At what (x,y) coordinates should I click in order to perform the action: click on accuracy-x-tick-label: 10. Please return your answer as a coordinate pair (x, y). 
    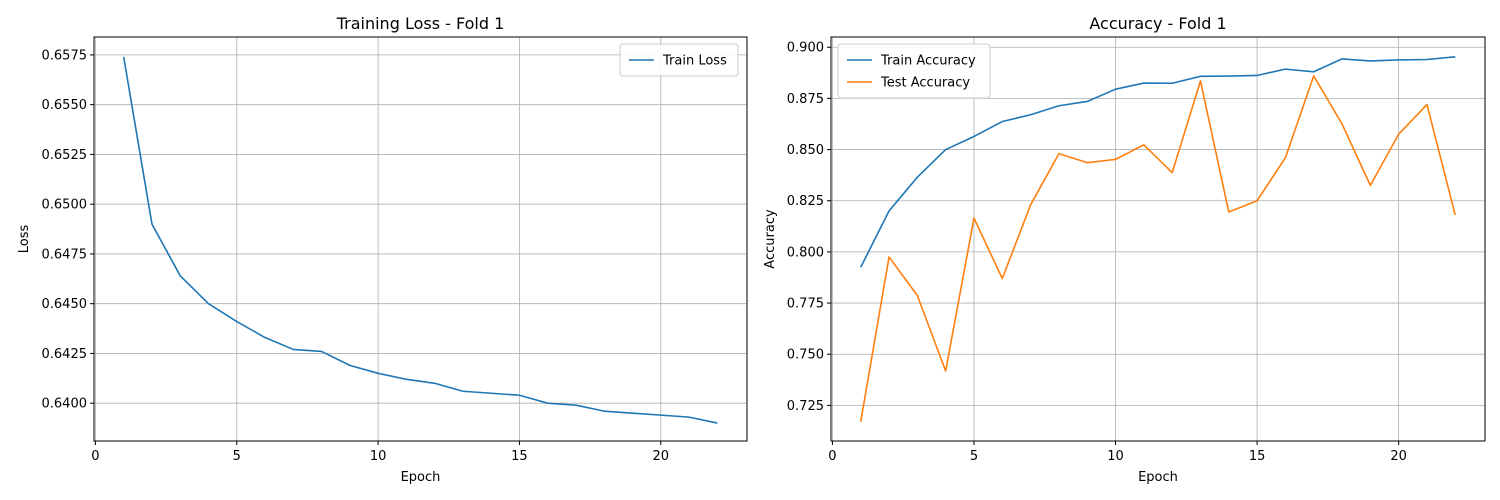
    Looking at the image, I should click on (1115, 456).